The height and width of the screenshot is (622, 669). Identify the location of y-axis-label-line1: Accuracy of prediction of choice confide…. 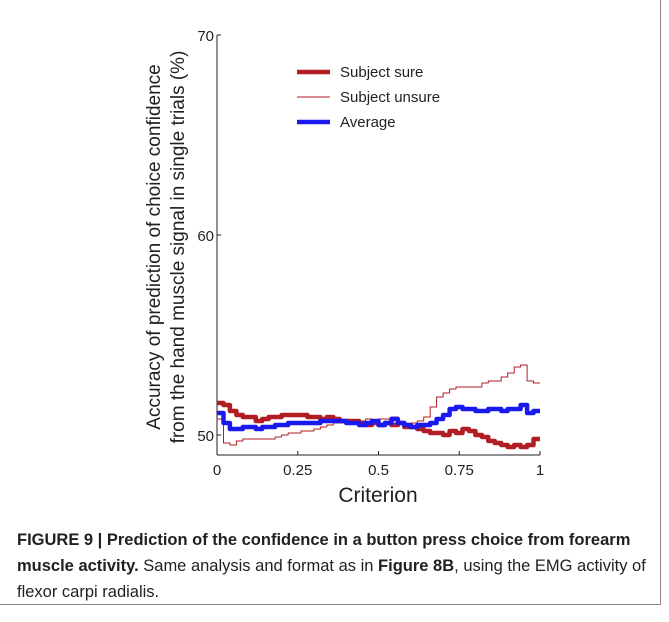
(154, 246).